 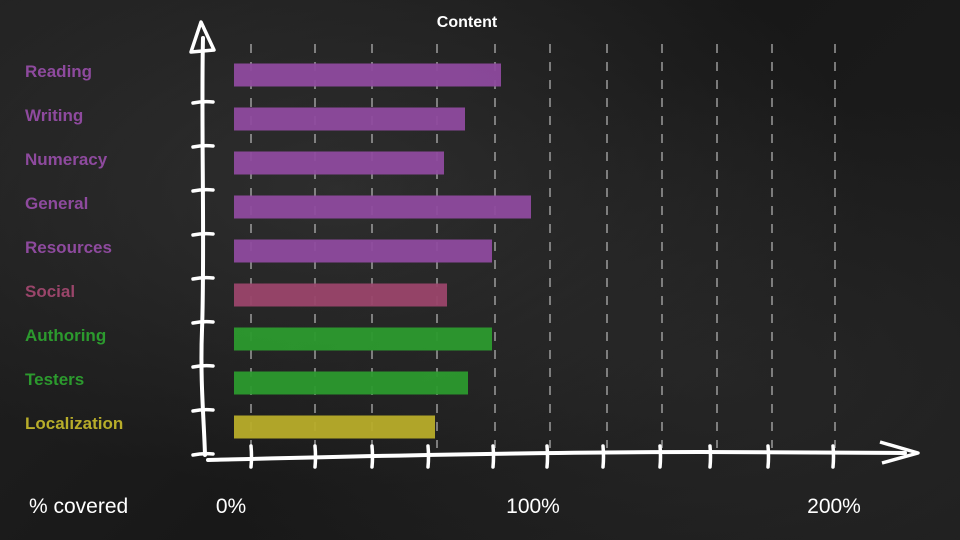 What do you see at coordinates (54, 379) in the screenshot?
I see `category-label-testers: Testers` at bounding box center [54, 379].